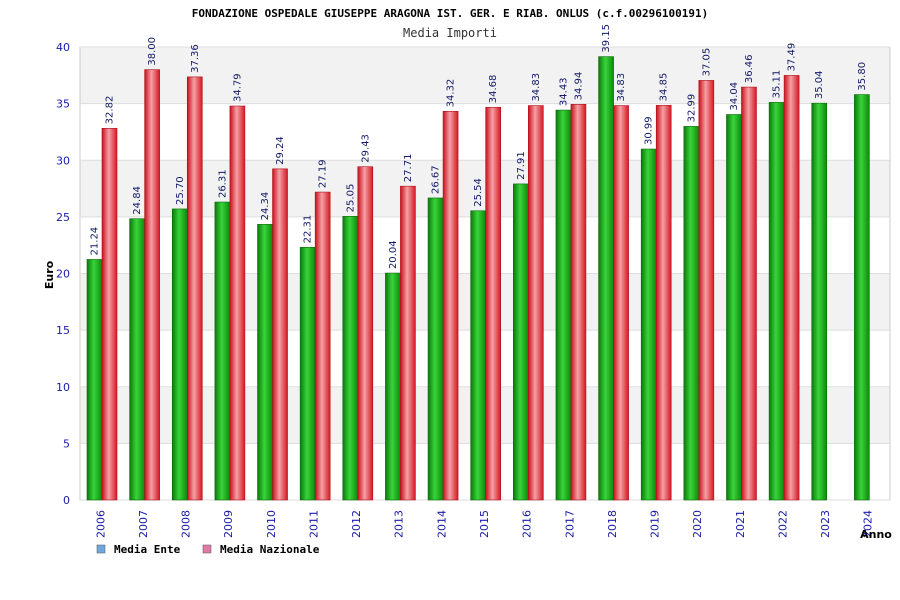 The height and width of the screenshot is (600, 900). I want to click on bar-media-nazionale-2018, so click(621, 303).